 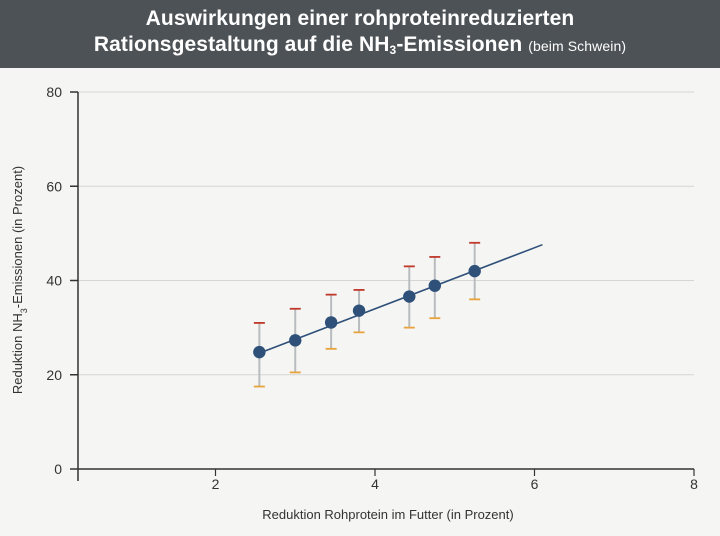 I want to click on trend-line-group, so click(x=401, y=298).